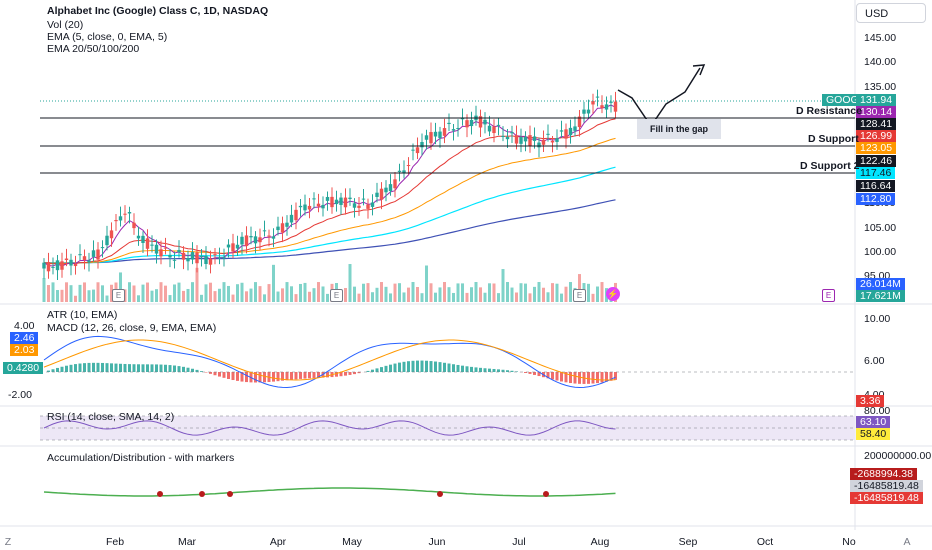 The image size is (932, 550). Describe the element at coordinates (329, 215) in the screenshot. I see `ema100-line` at that location.